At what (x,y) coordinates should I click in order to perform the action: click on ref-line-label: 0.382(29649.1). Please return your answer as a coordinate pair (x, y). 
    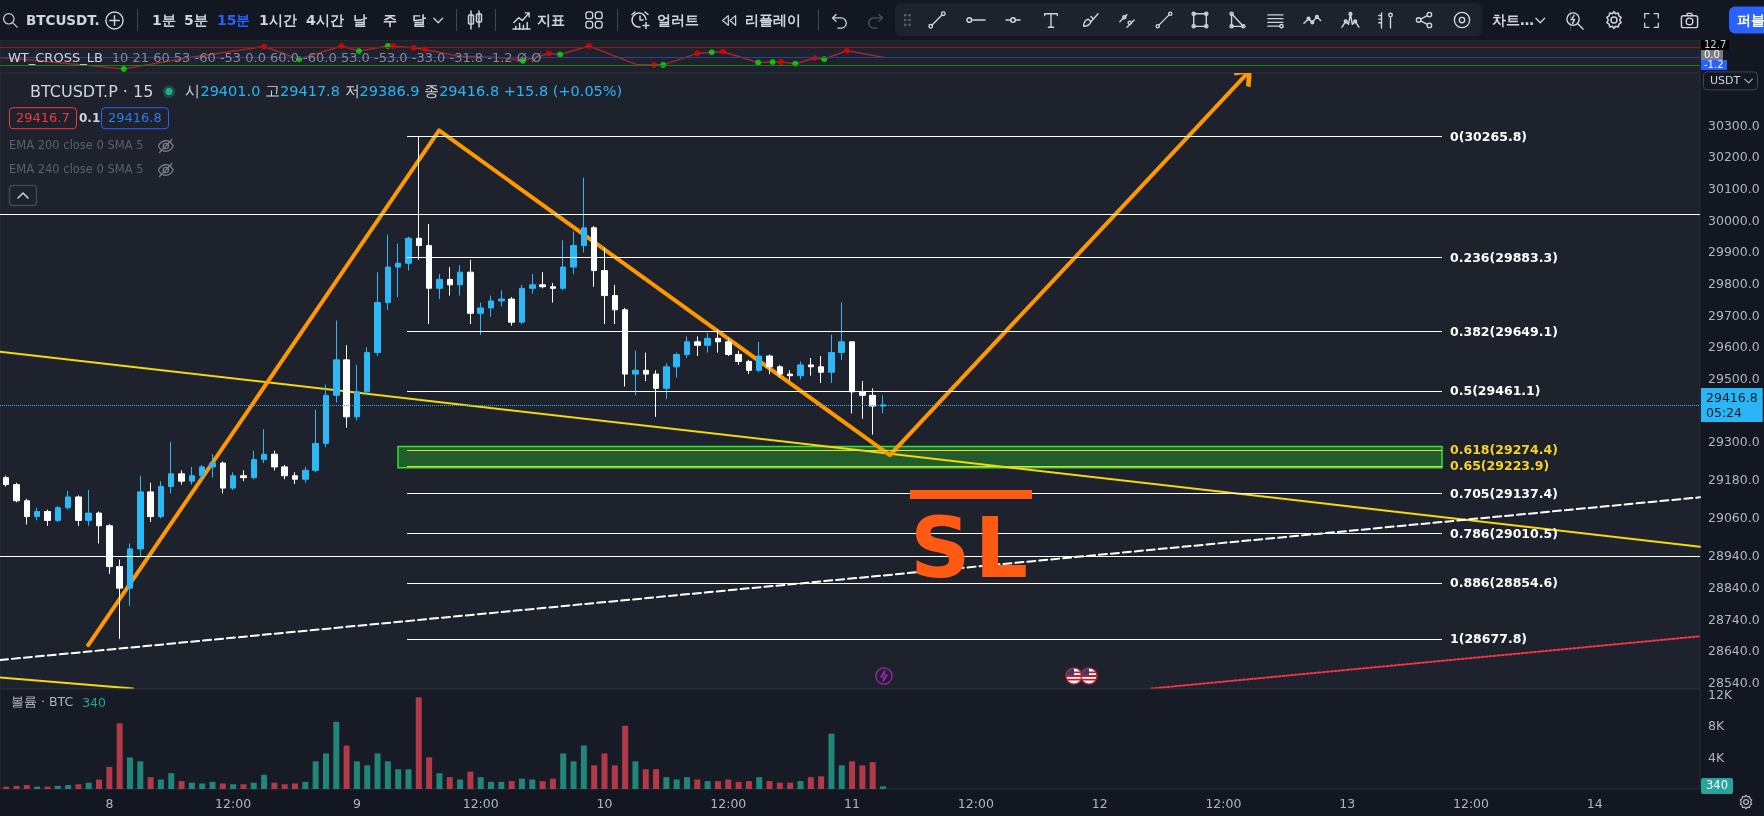
    Looking at the image, I should click on (1504, 331).